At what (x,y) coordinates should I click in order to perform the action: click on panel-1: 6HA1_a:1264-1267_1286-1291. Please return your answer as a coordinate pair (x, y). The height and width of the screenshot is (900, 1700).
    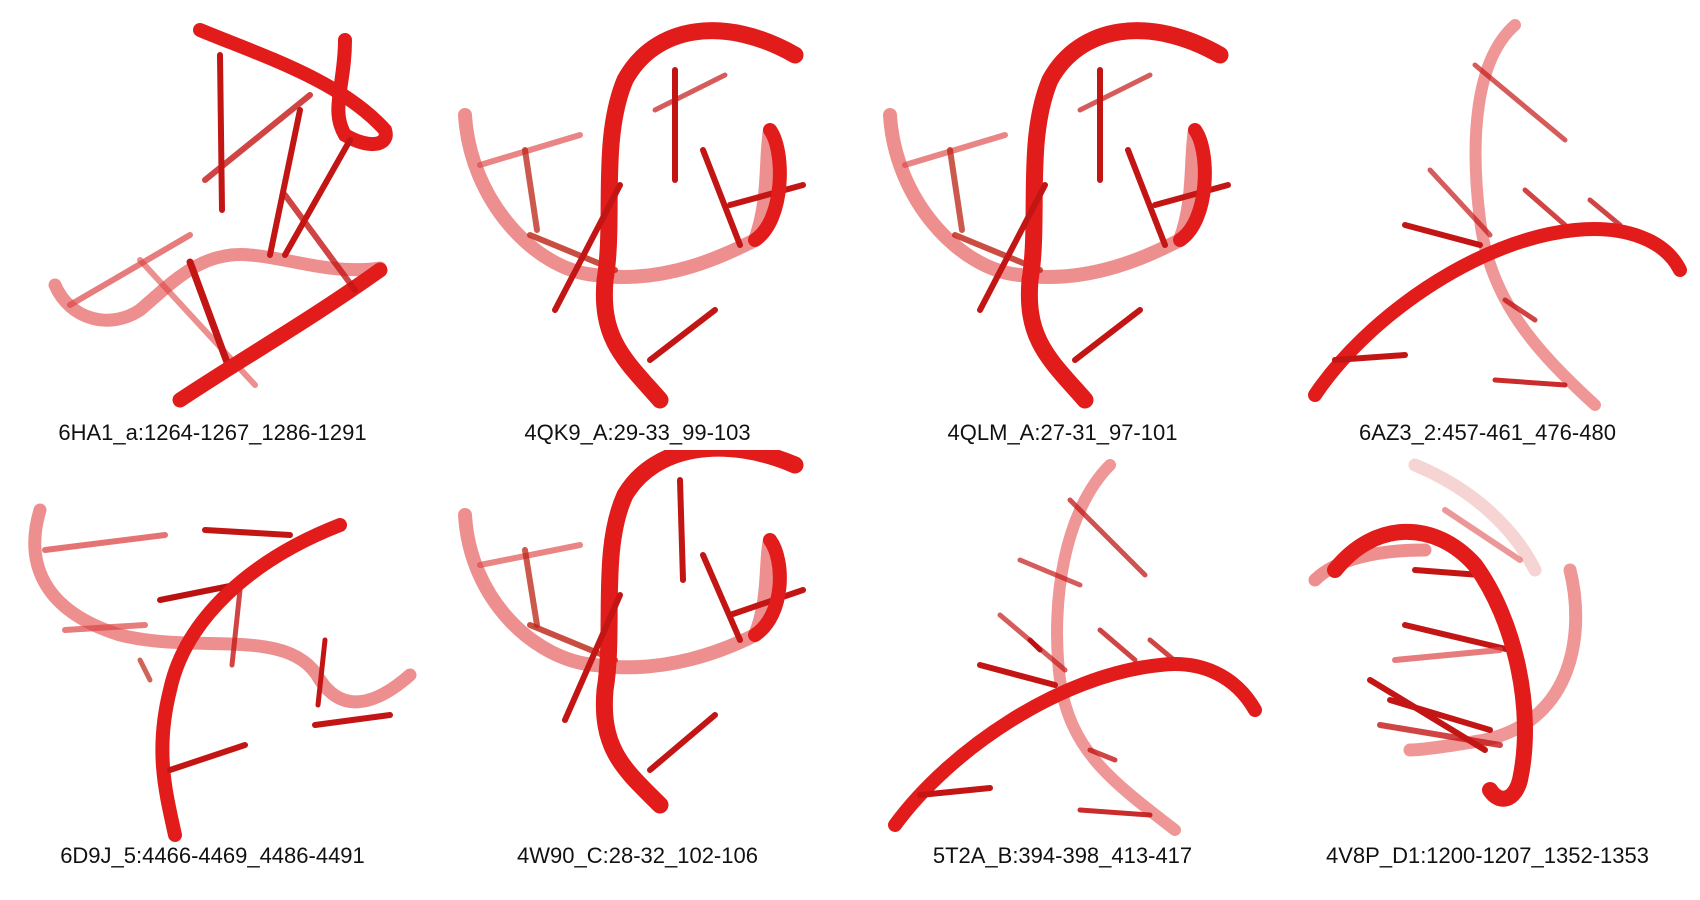
    Looking at the image, I should click on (212, 225).